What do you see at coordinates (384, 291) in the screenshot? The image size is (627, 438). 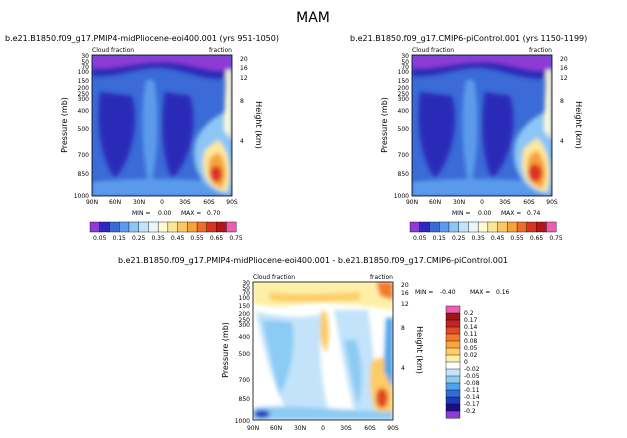 I see `panel-3-polar-upper-positive` at bounding box center [384, 291].